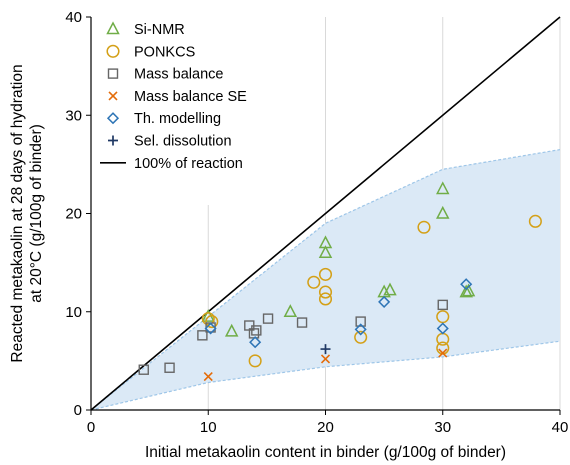  What do you see at coordinates (442, 427) in the screenshot?
I see `x-tick-label-3: 30` at bounding box center [442, 427].